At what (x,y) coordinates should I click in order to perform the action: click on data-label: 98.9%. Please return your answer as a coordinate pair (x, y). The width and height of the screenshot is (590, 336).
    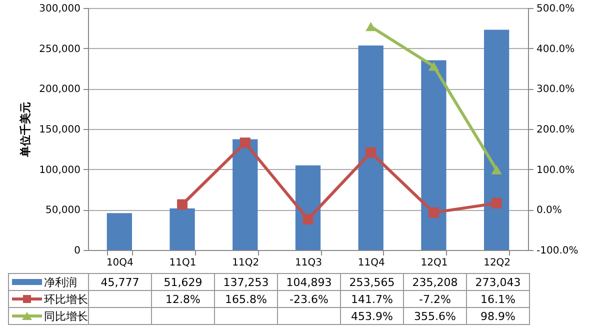
    Looking at the image, I should click on (498, 316).